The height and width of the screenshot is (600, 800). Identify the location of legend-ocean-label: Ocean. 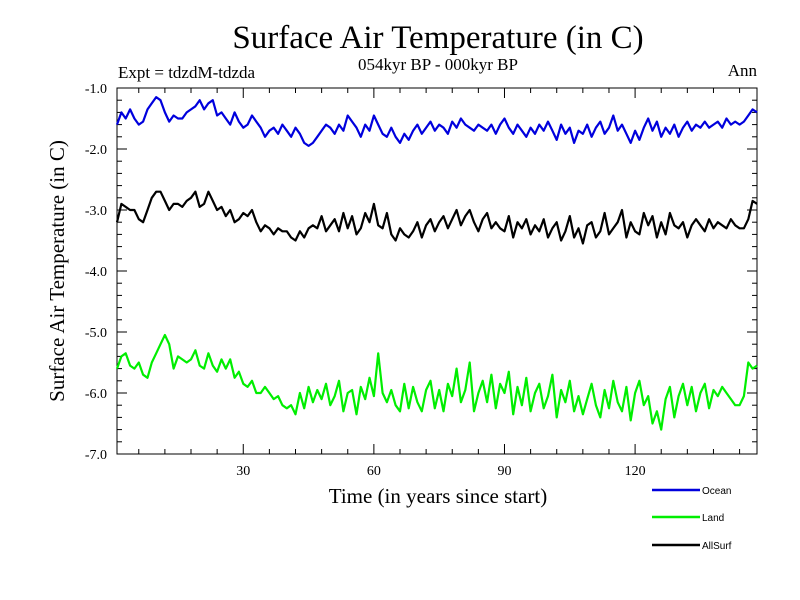
(716, 491).